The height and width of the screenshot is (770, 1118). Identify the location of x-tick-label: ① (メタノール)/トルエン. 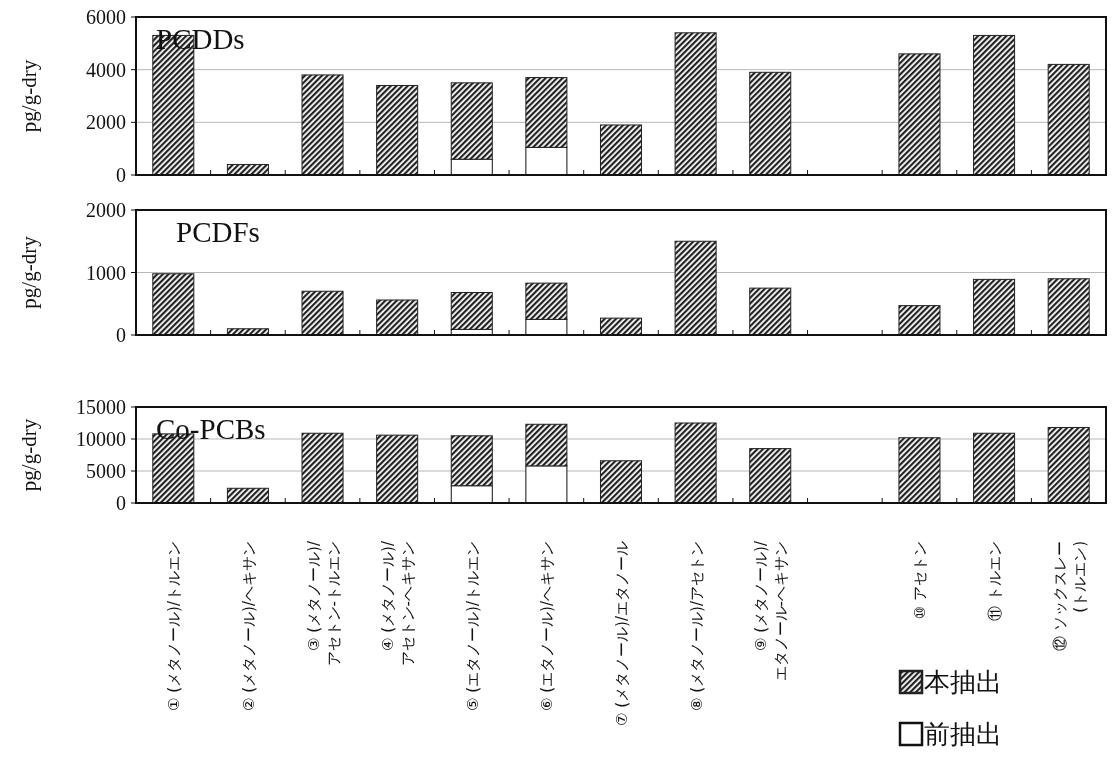
(174, 626).